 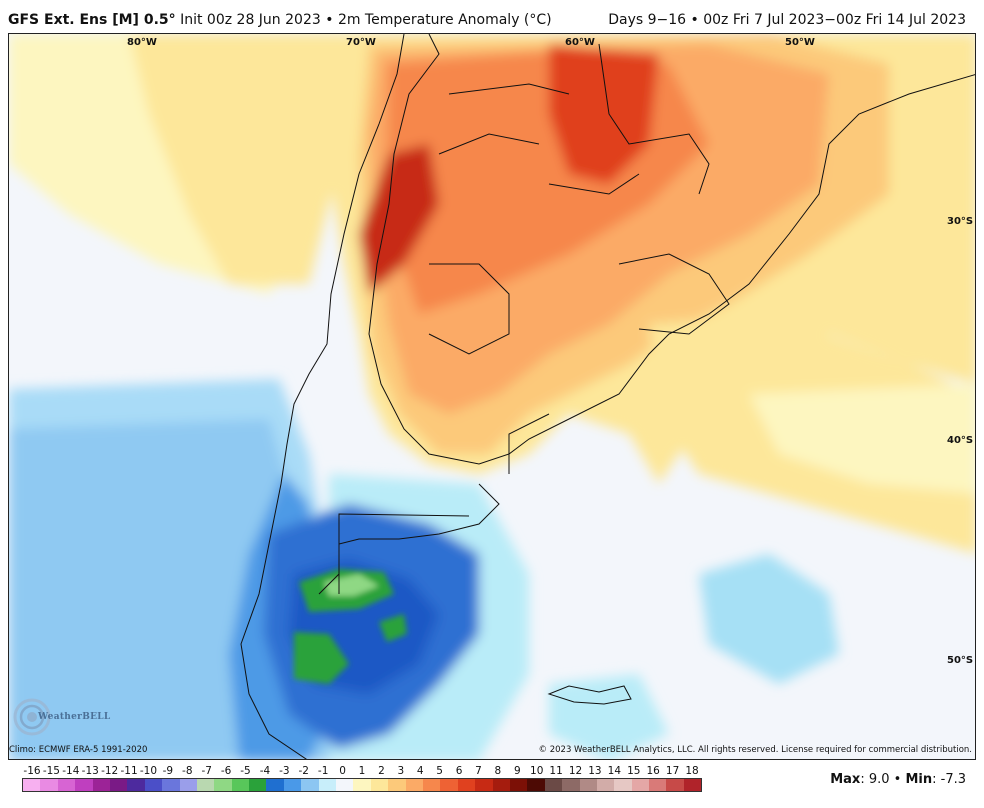 I want to click on scale-tick-label: 7, so click(x=478, y=771).